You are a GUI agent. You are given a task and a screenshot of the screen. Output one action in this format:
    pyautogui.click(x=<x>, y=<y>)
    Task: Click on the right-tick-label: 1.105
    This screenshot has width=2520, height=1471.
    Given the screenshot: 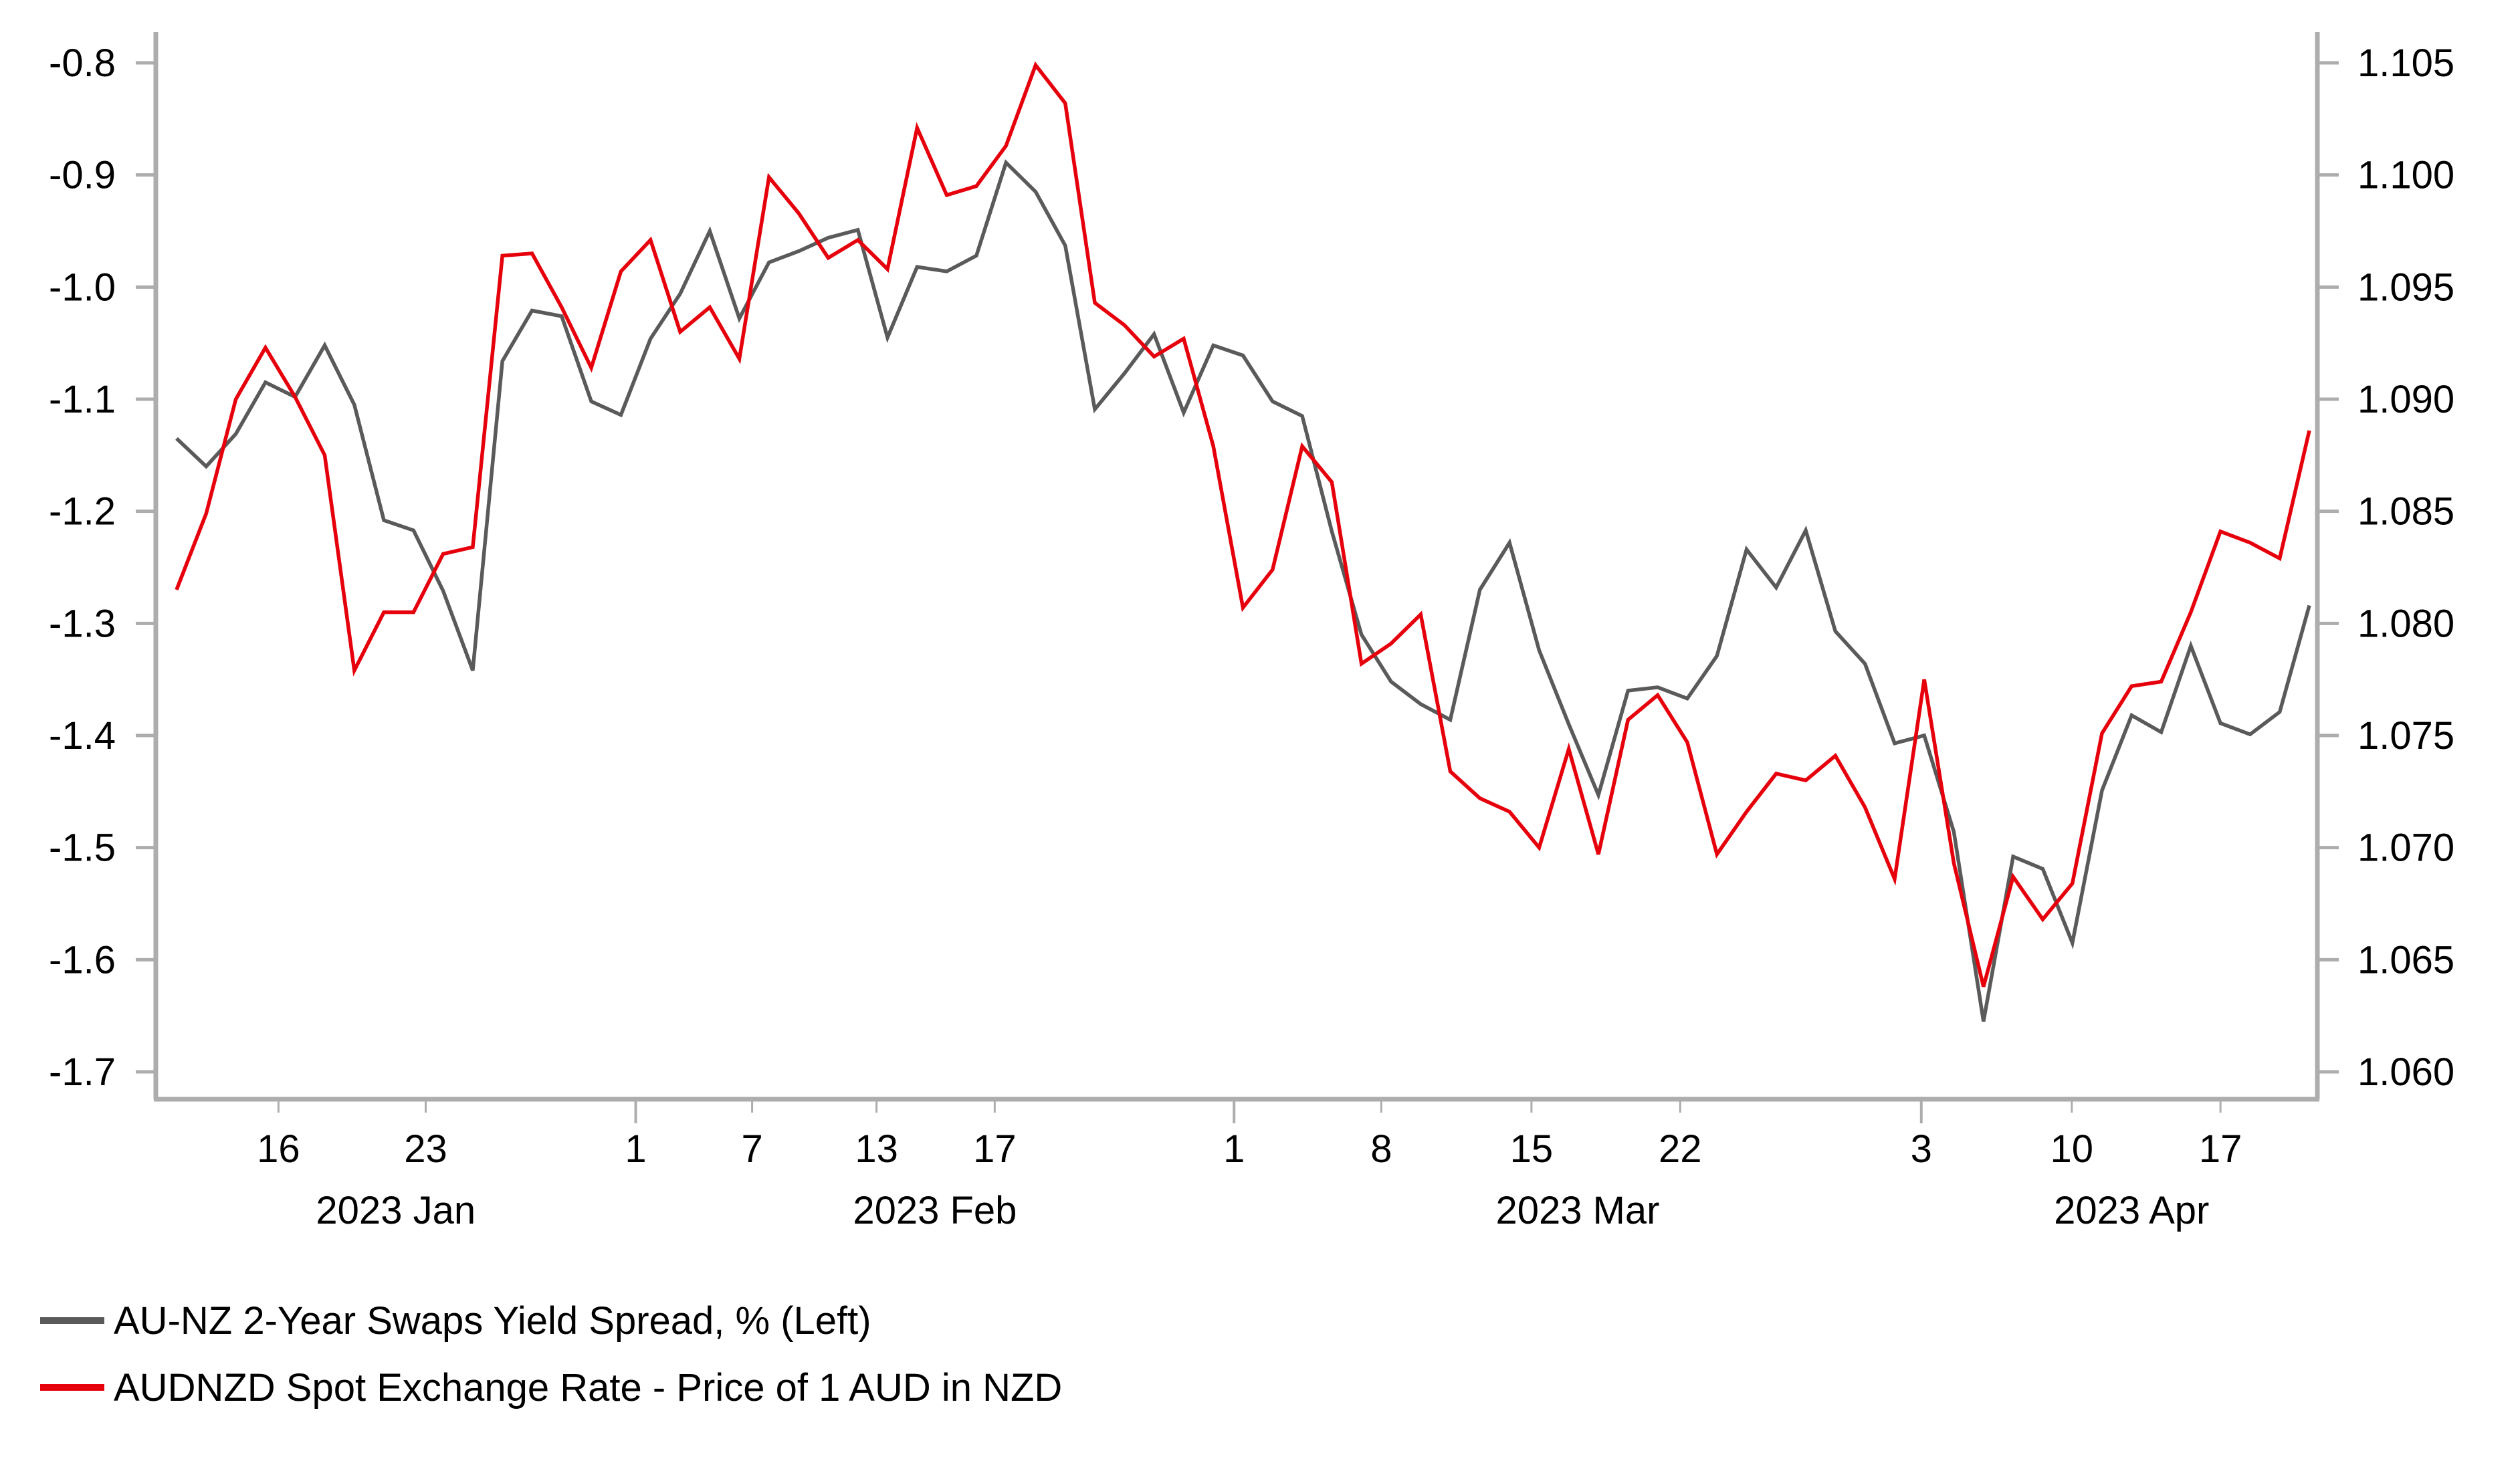 What is the action you would take?
    pyautogui.click(x=2405, y=63)
    